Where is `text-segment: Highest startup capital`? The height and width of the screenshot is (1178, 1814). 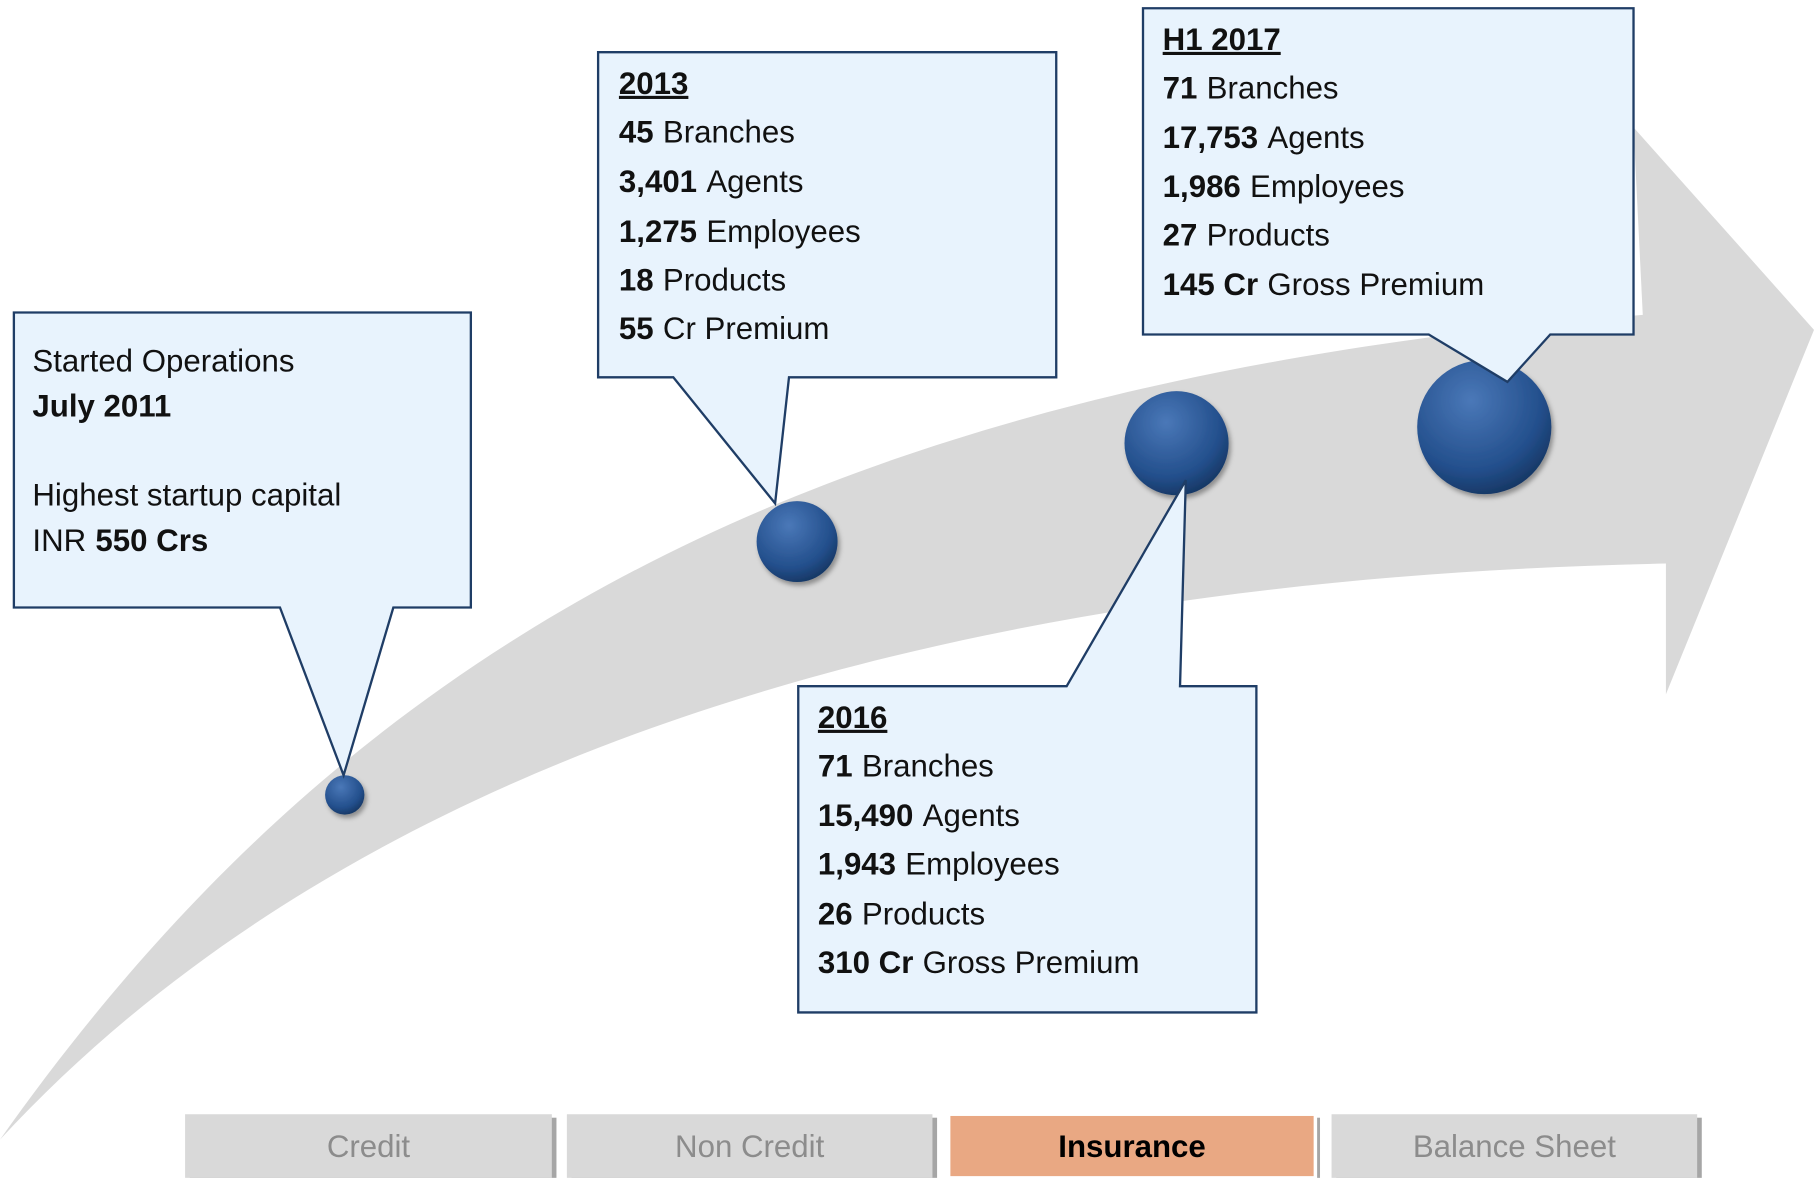 text-segment: Highest startup capital is located at coordinates (186, 495).